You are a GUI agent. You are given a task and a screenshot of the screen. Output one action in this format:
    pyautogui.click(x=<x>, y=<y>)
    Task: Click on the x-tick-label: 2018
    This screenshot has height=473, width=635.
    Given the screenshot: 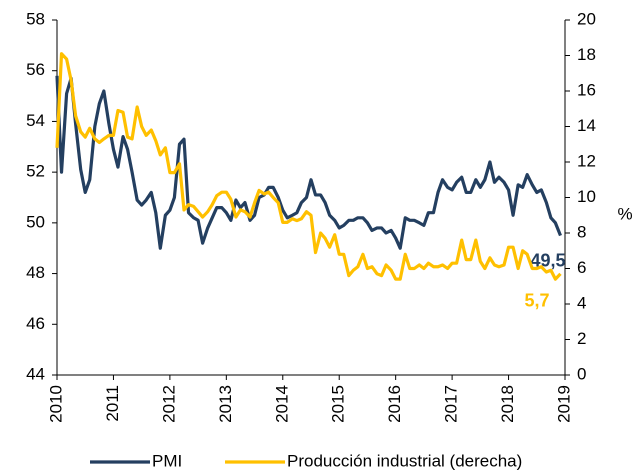 What is the action you would take?
    pyautogui.click(x=507, y=404)
    